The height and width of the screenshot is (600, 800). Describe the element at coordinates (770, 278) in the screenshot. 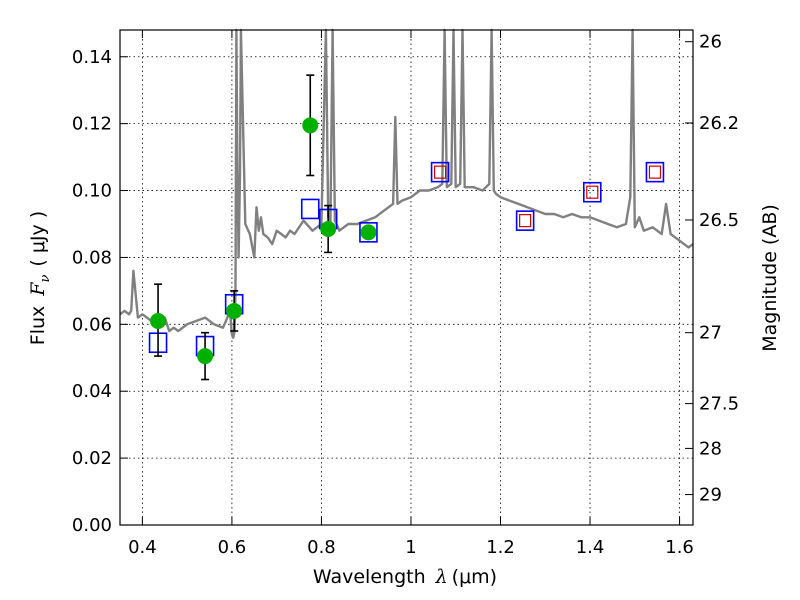

I see `y2-axis-title: Magnitude (AB)` at that location.